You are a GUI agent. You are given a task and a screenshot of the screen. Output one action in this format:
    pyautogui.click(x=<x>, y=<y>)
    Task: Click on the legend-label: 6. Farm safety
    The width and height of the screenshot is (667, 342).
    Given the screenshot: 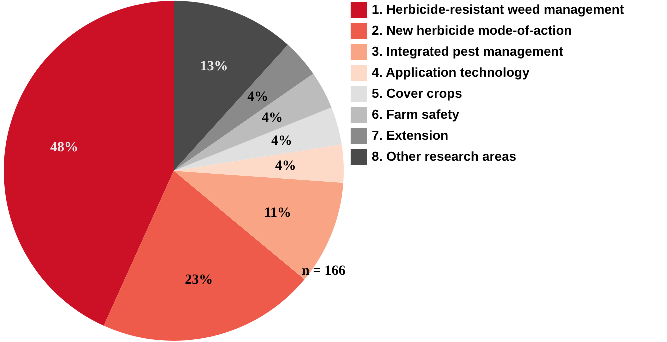 What is the action you would take?
    pyautogui.click(x=416, y=114)
    